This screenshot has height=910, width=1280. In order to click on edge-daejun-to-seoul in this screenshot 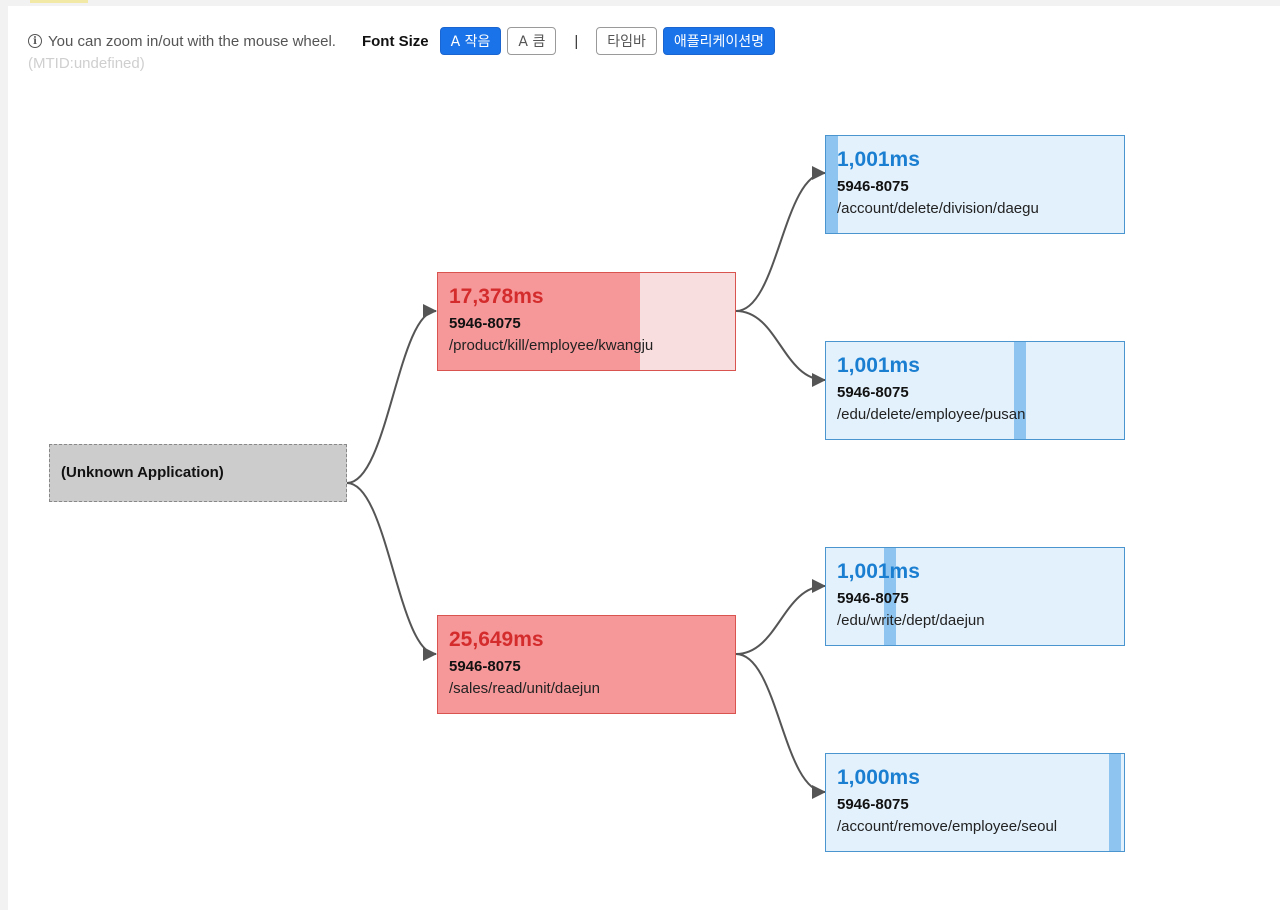, I will do `click(780, 726)`.